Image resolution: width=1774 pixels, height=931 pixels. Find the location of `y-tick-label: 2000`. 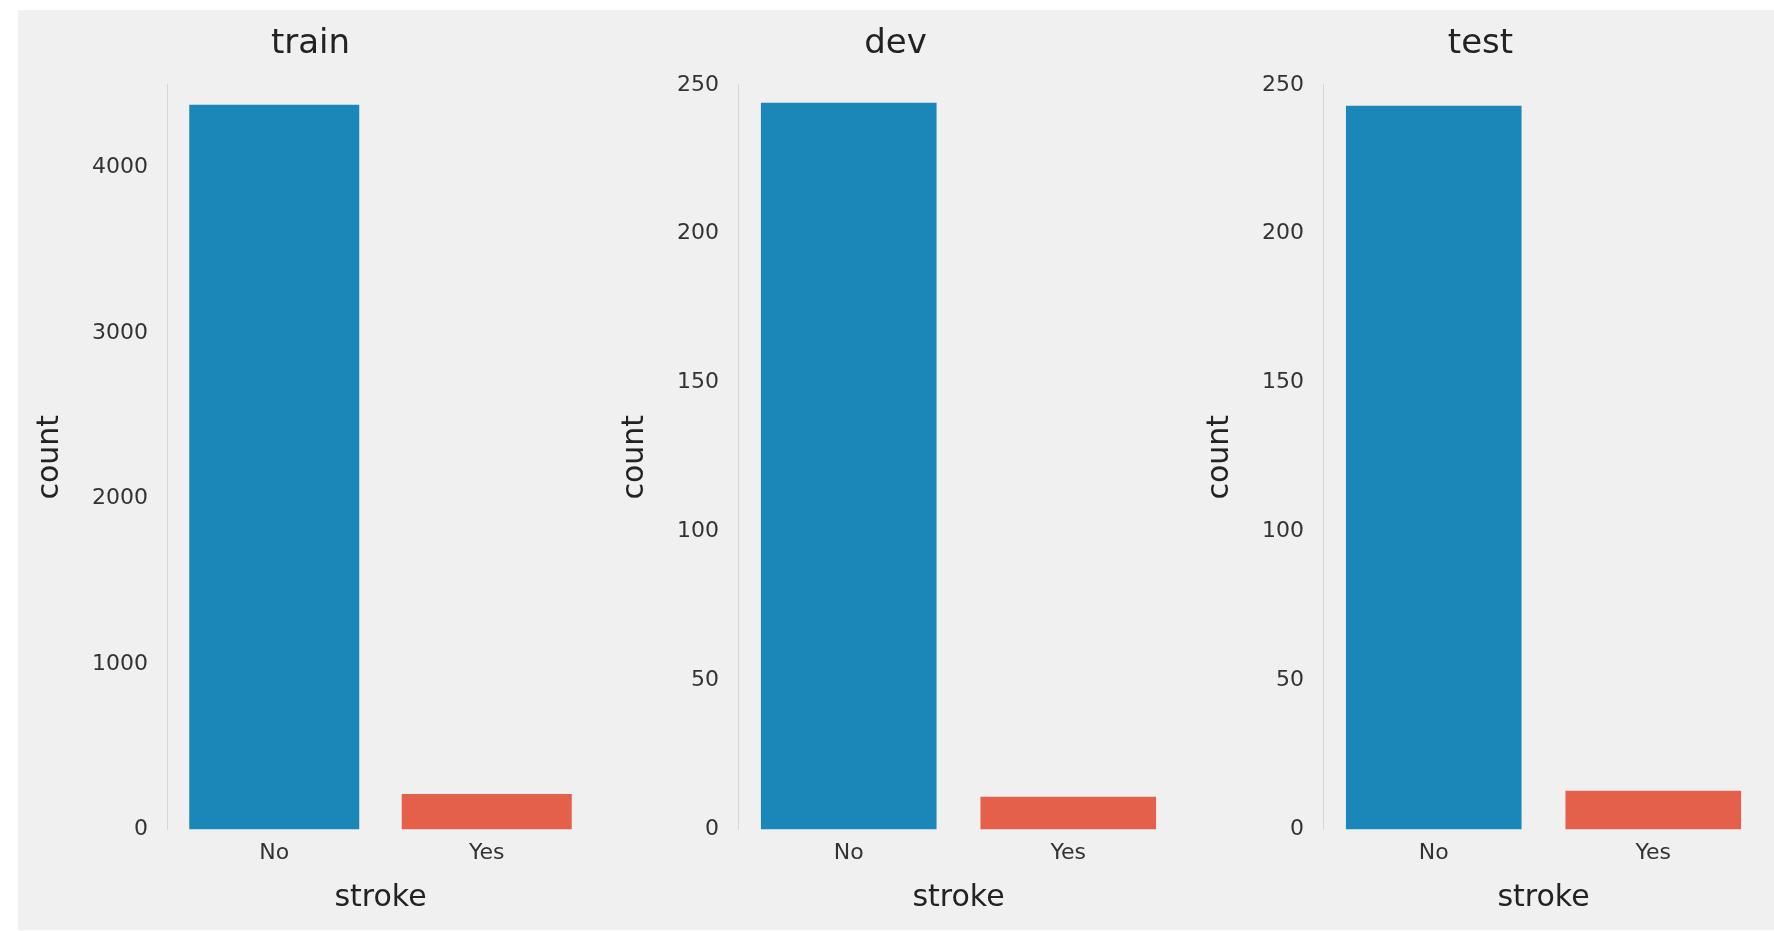

y-tick-label: 2000 is located at coordinates (119, 497).